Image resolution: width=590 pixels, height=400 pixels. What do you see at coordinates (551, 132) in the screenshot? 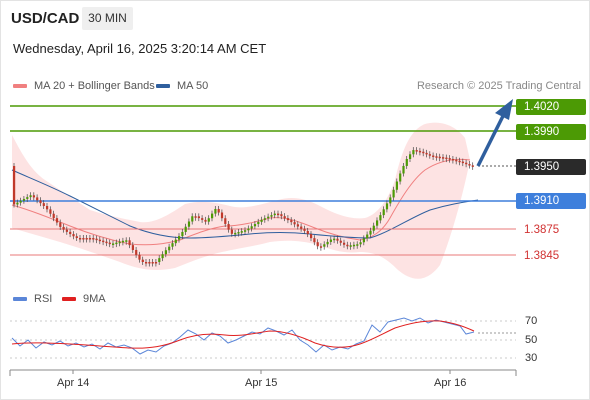
I see `level-label-r1: 1.3990` at bounding box center [551, 132].